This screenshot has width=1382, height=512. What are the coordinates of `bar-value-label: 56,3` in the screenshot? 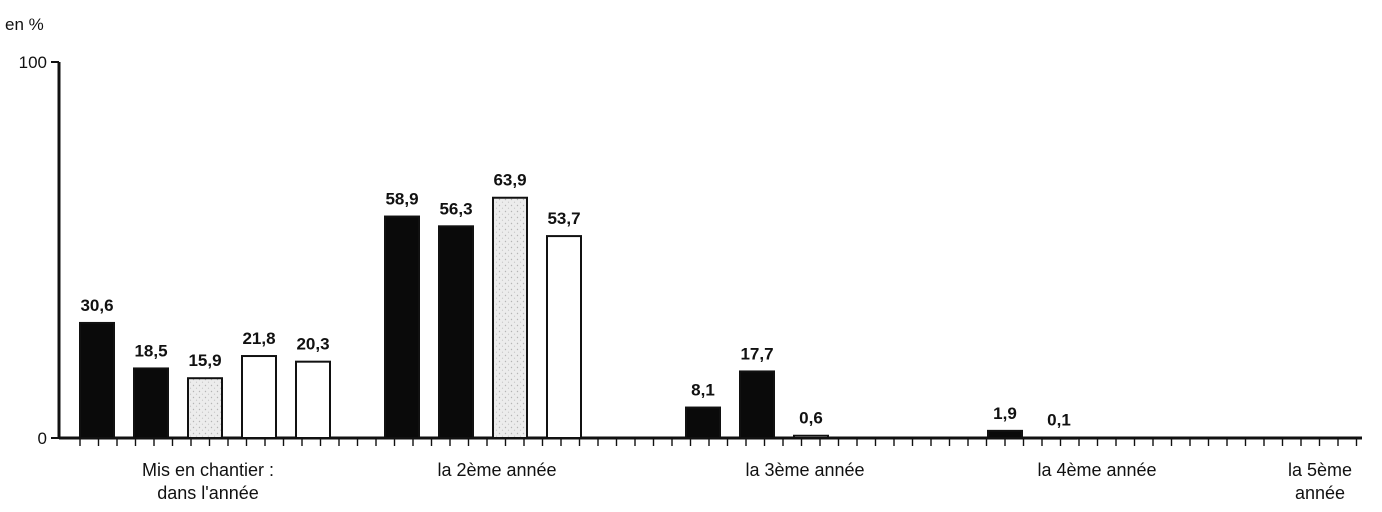 It's located at (455, 208).